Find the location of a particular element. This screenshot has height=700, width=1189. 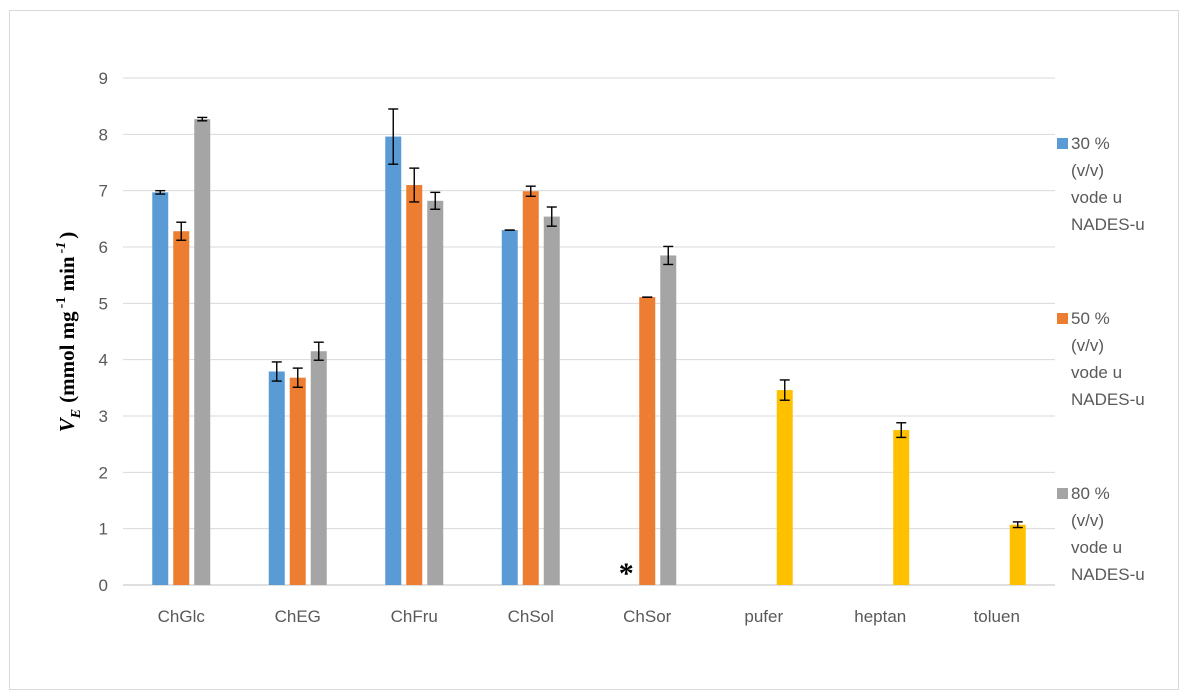

y-tick-label: 8 is located at coordinates (103, 134).